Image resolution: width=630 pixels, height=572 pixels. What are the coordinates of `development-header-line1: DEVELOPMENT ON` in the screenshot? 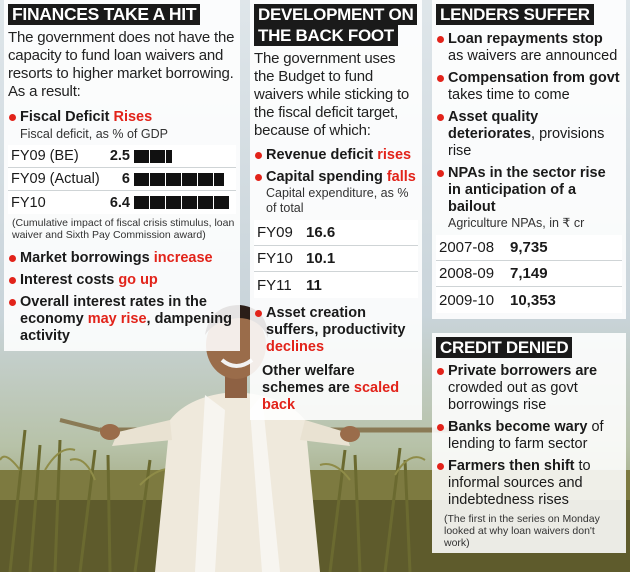 It's located at (336, 14).